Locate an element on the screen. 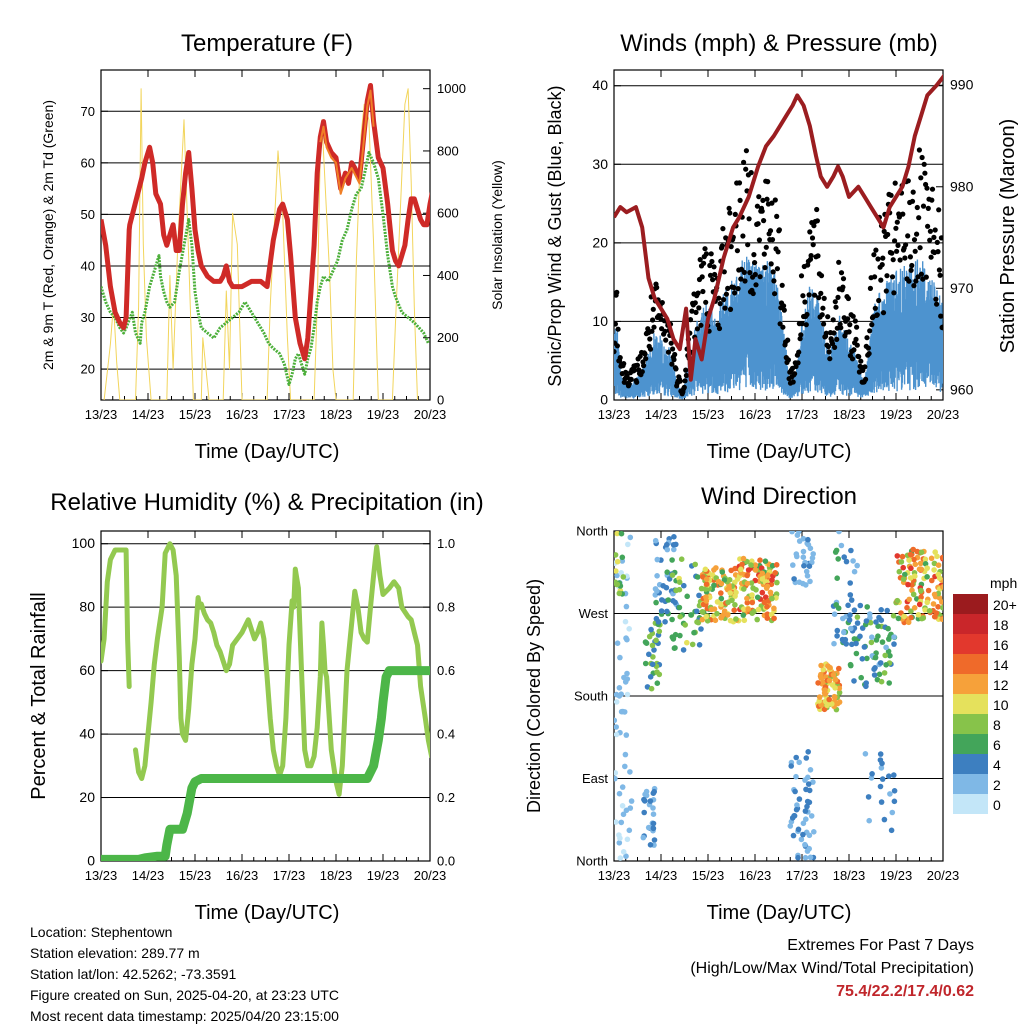 The width and height of the screenshot is (1024, 1027). y2-tick-label: 970 is located at coordinates (962, 288).